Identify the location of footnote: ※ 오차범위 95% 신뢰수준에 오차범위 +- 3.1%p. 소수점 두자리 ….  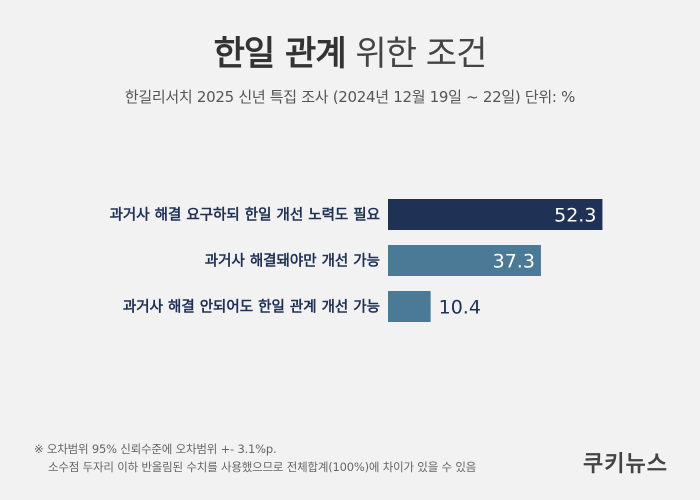
(255, 458).